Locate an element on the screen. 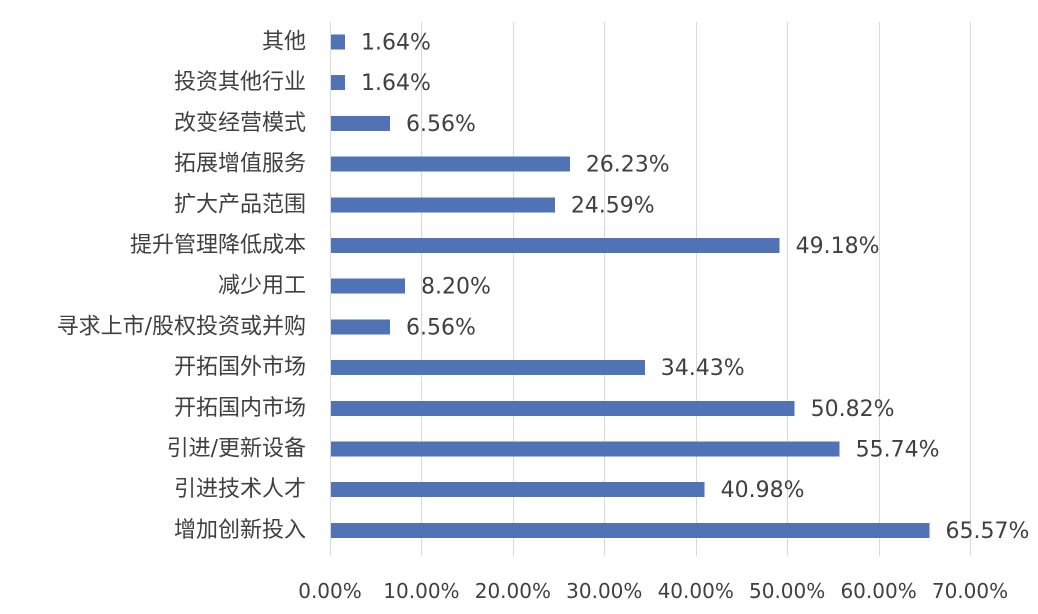 The image size is (1038, 614). category-label: 开拓国内市场 is located at coordinates (240, 408).